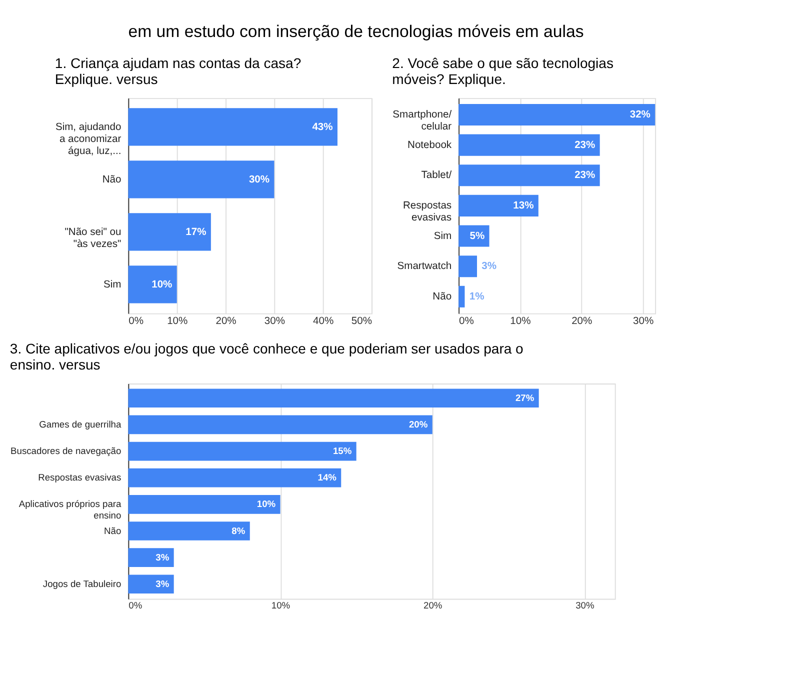 The image size is (788, 683). What do you see at coordinates (239, 531) in the screenshot?
I see `data-label: 8%` at bounding box center [239, 531].